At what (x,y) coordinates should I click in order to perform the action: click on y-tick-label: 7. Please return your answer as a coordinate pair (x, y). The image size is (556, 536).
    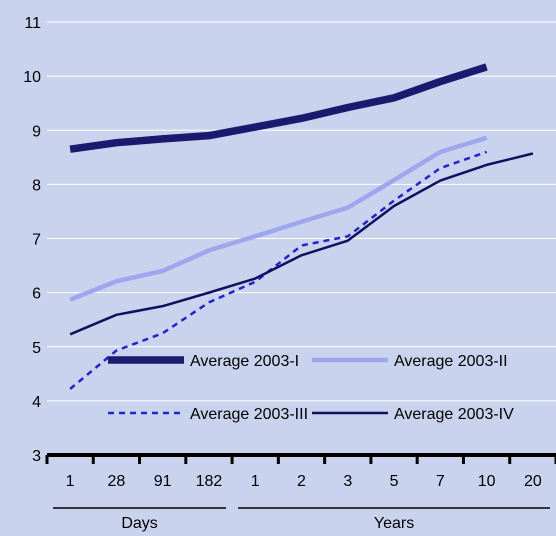
    Looking at the image, I should click on (36, 240).